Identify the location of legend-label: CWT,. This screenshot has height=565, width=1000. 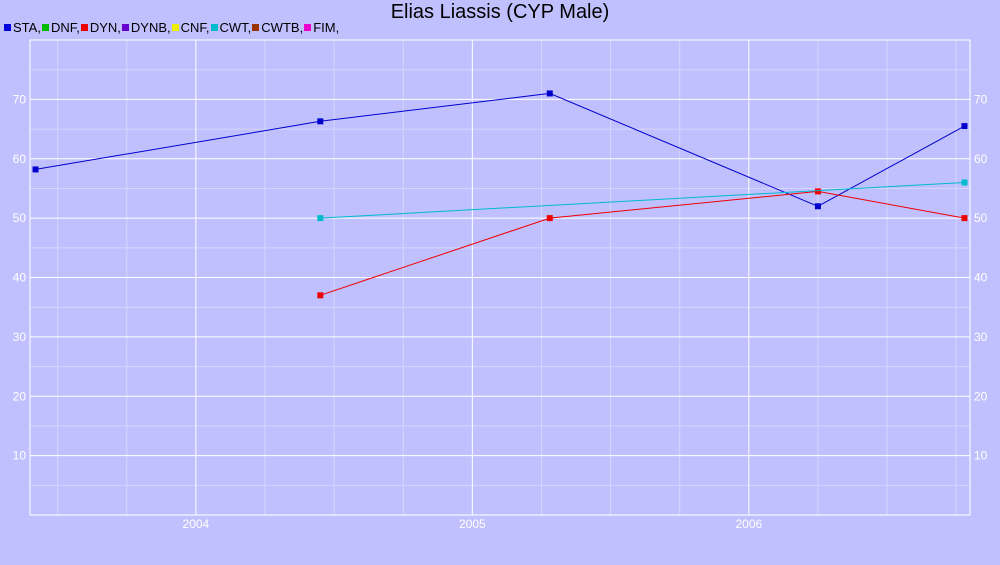
(235, 27).